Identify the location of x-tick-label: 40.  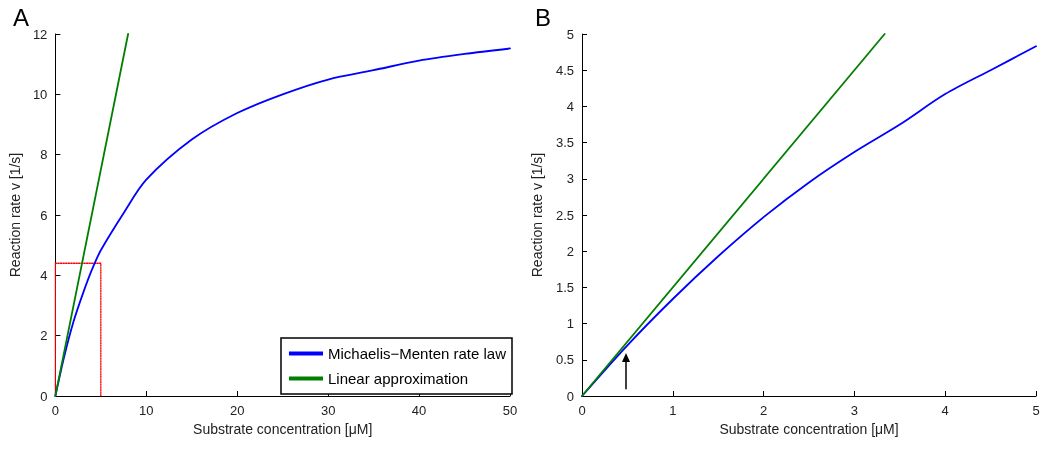
(419, 410).